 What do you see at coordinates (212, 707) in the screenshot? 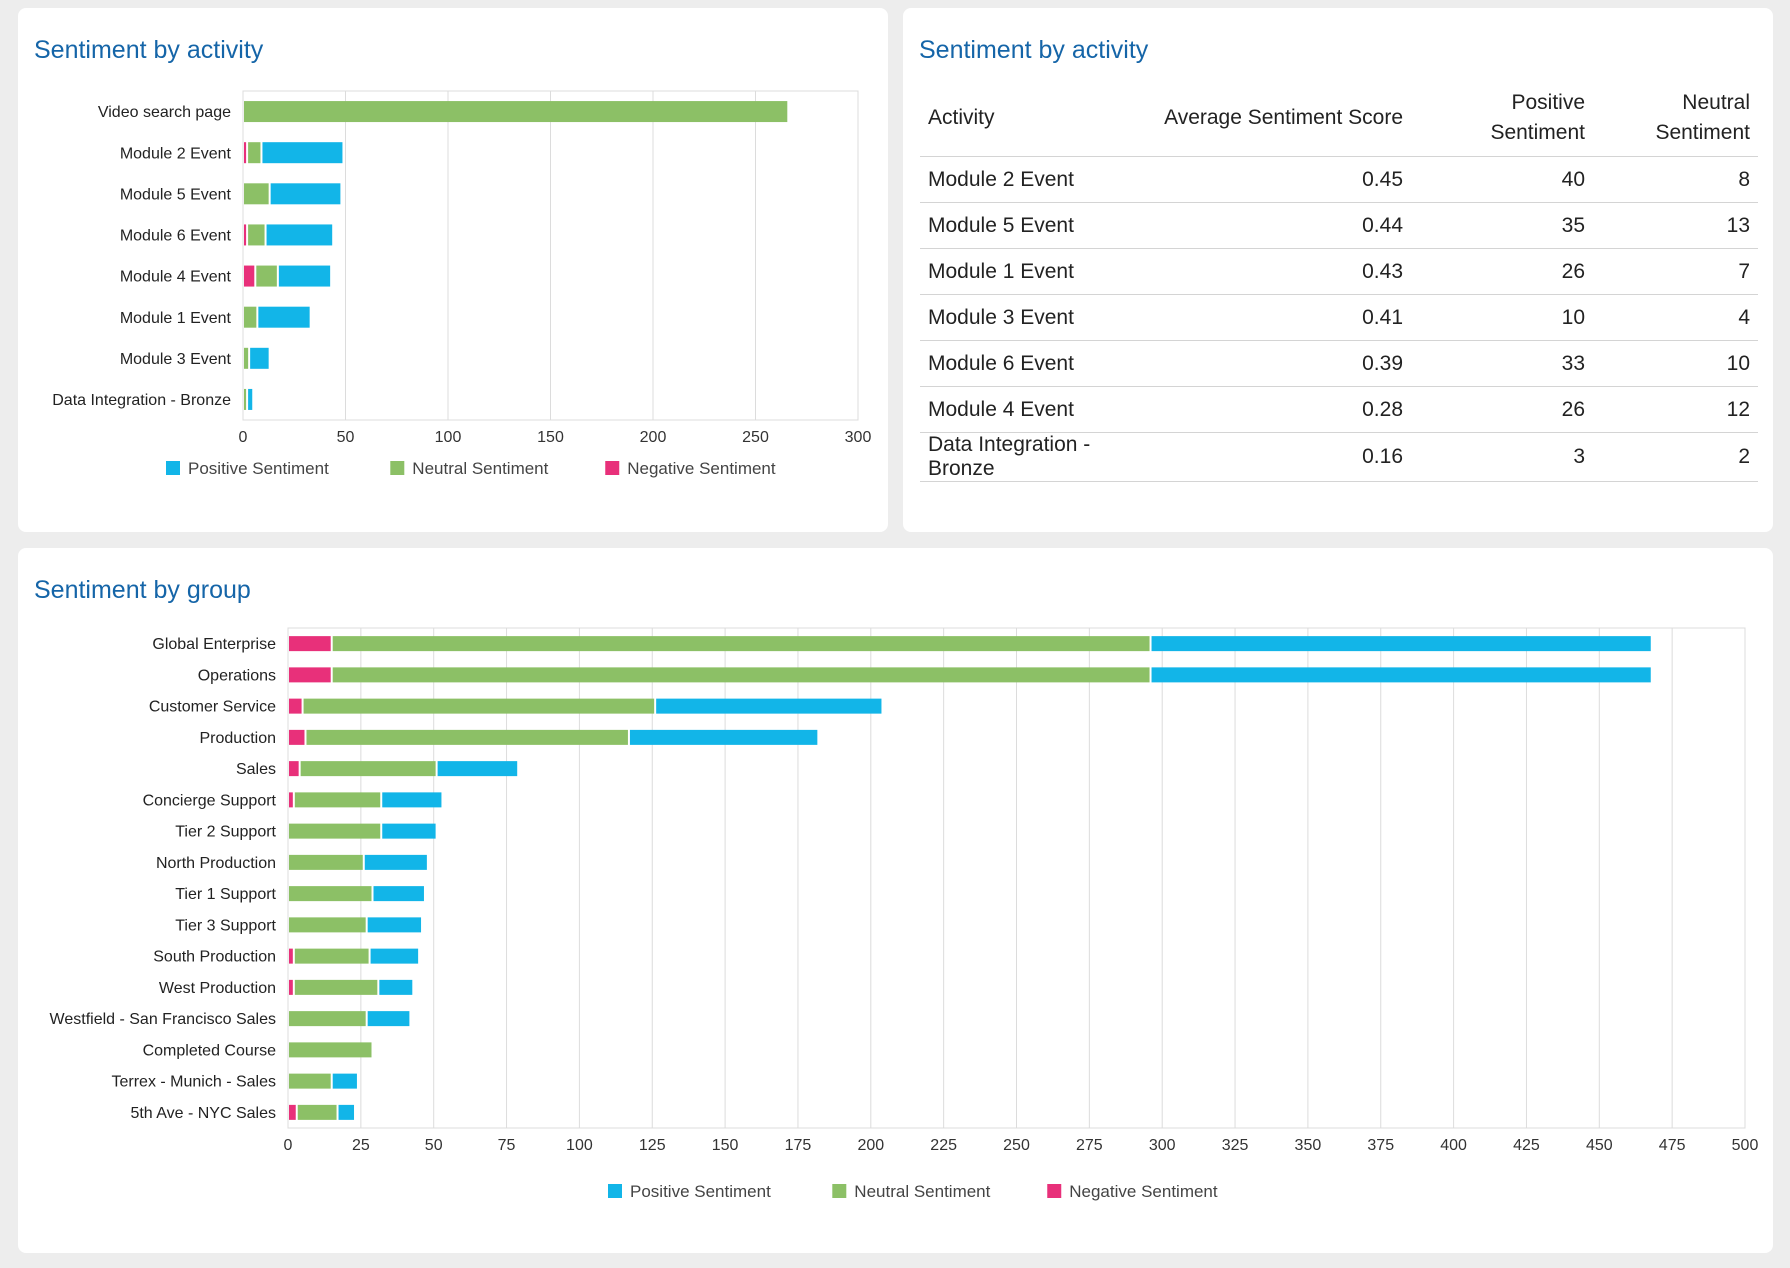
I see `category-label: Customer Service` at bounding box center [212, 707].